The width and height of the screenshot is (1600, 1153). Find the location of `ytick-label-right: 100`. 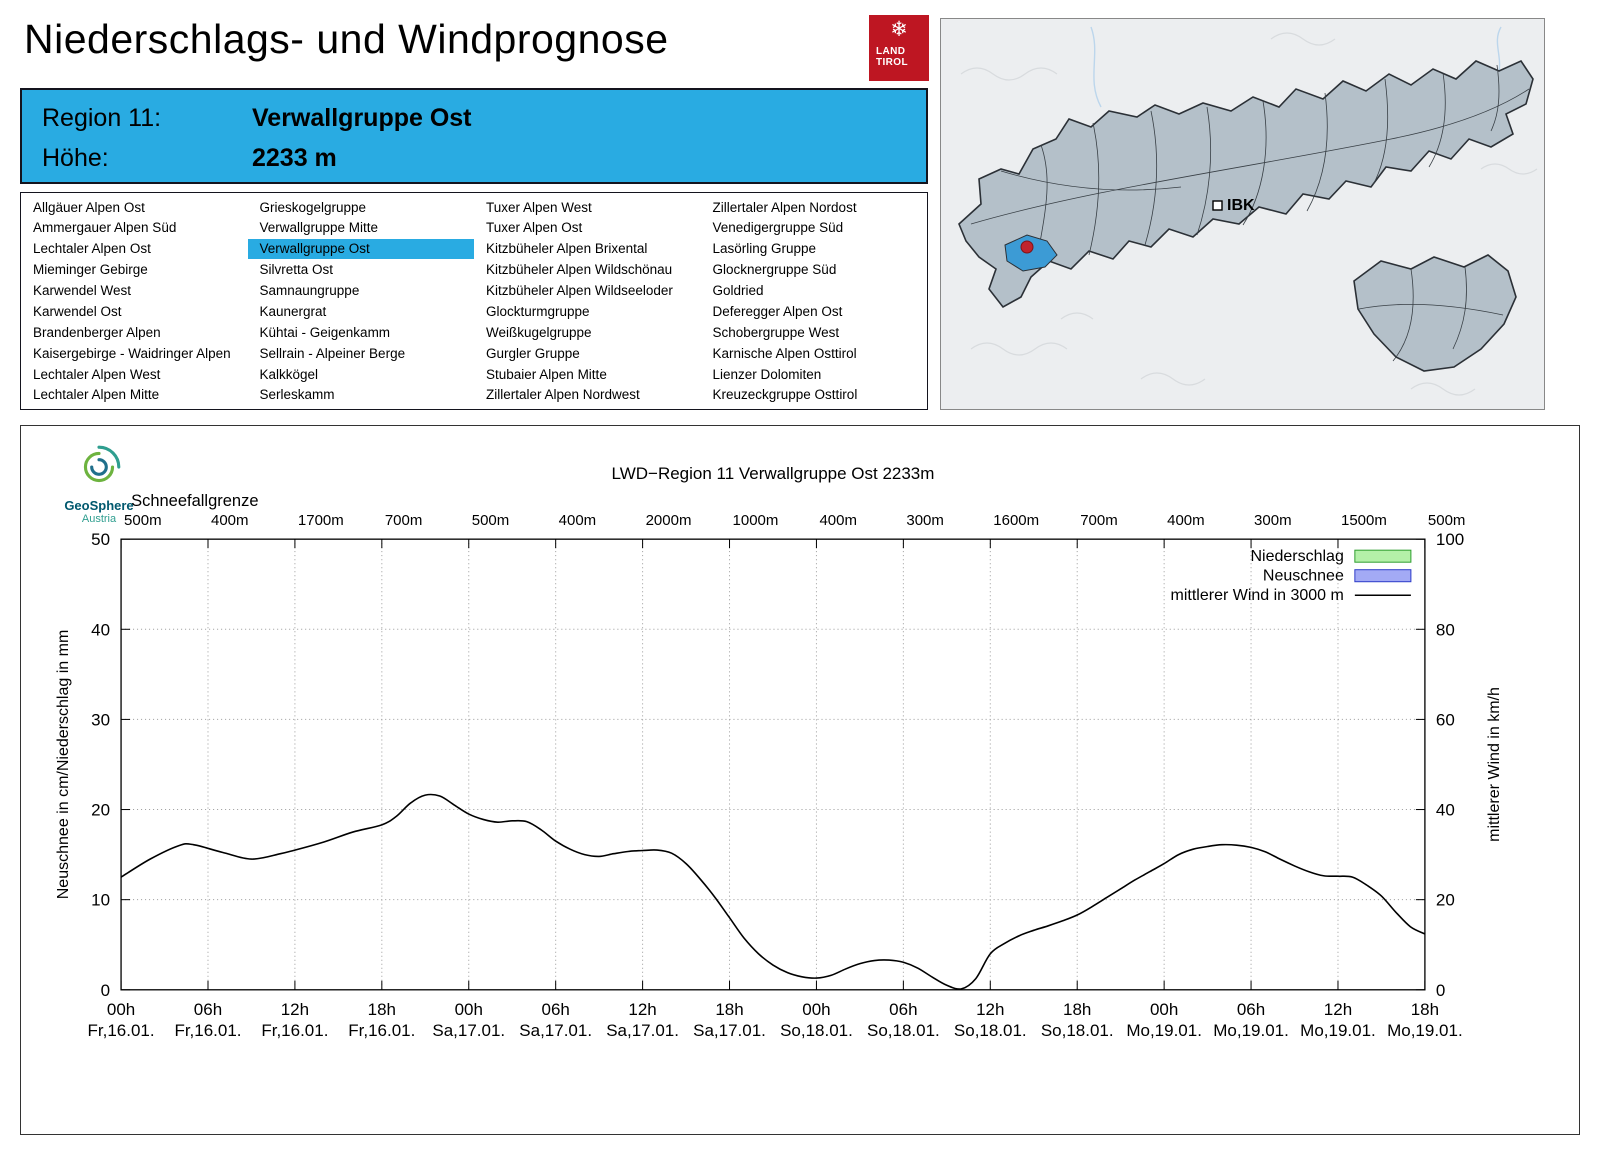

ytick-label-right: 100 is located at coordinates (1450, 539).